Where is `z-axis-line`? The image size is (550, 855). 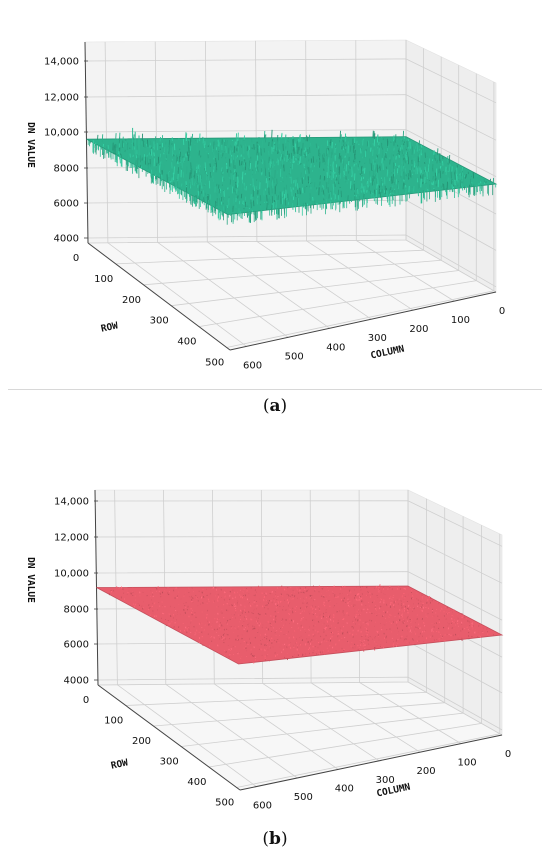 z-axis-line is located at coordinates (86, 142).